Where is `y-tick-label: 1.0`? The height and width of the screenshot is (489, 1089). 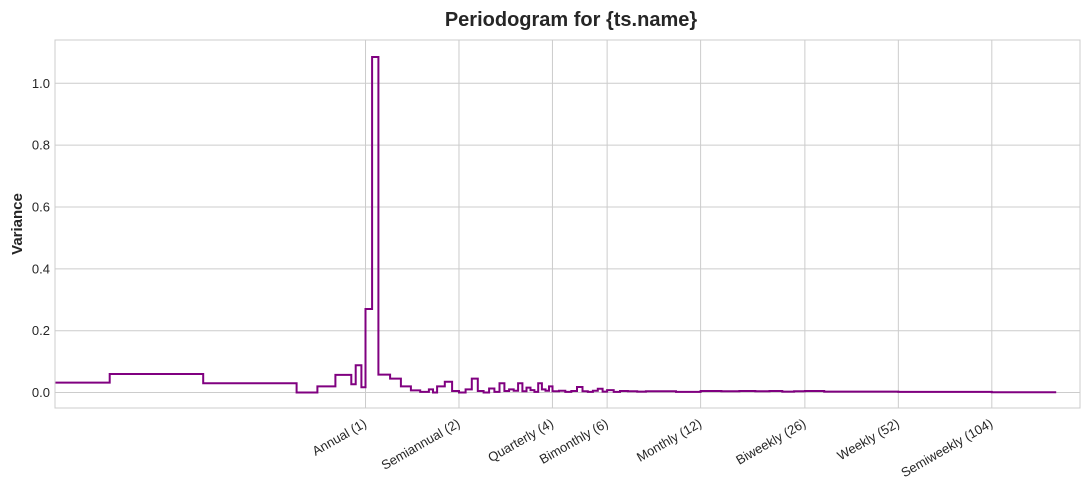 y-tick-label: 1.0 is located at coordinates (41, 83).